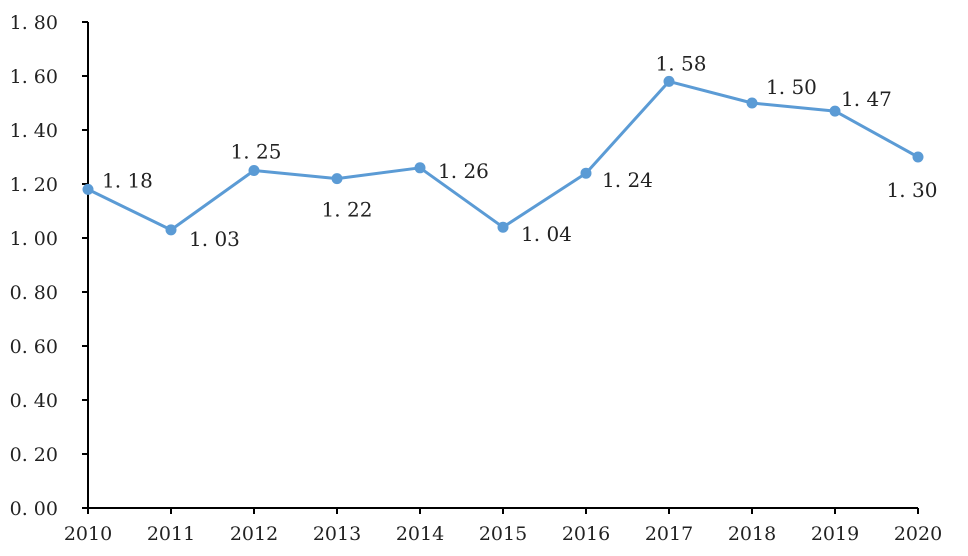 The width and height of the screenshot is (968, 556). Describe the element at coordinates (681, 63) in the screenshot. I see `data-label: 1. 58` at that location.